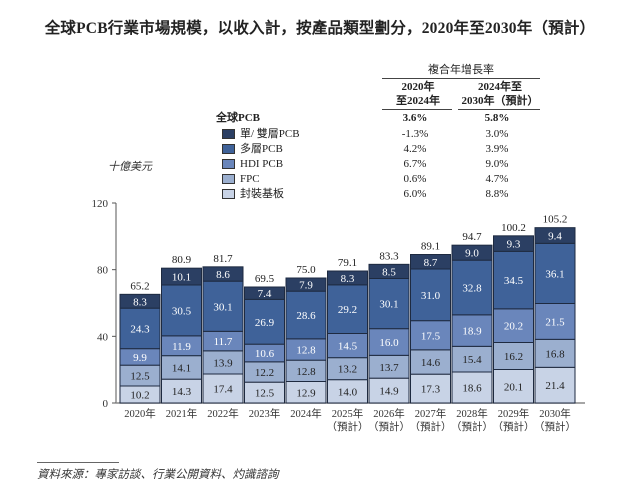 The width and height of the screenshot is (640, 502). What do you see at coordinates (223, 342) in the screenshot?
I see `segment-label: 11.7` at bounding box center [223, 342].